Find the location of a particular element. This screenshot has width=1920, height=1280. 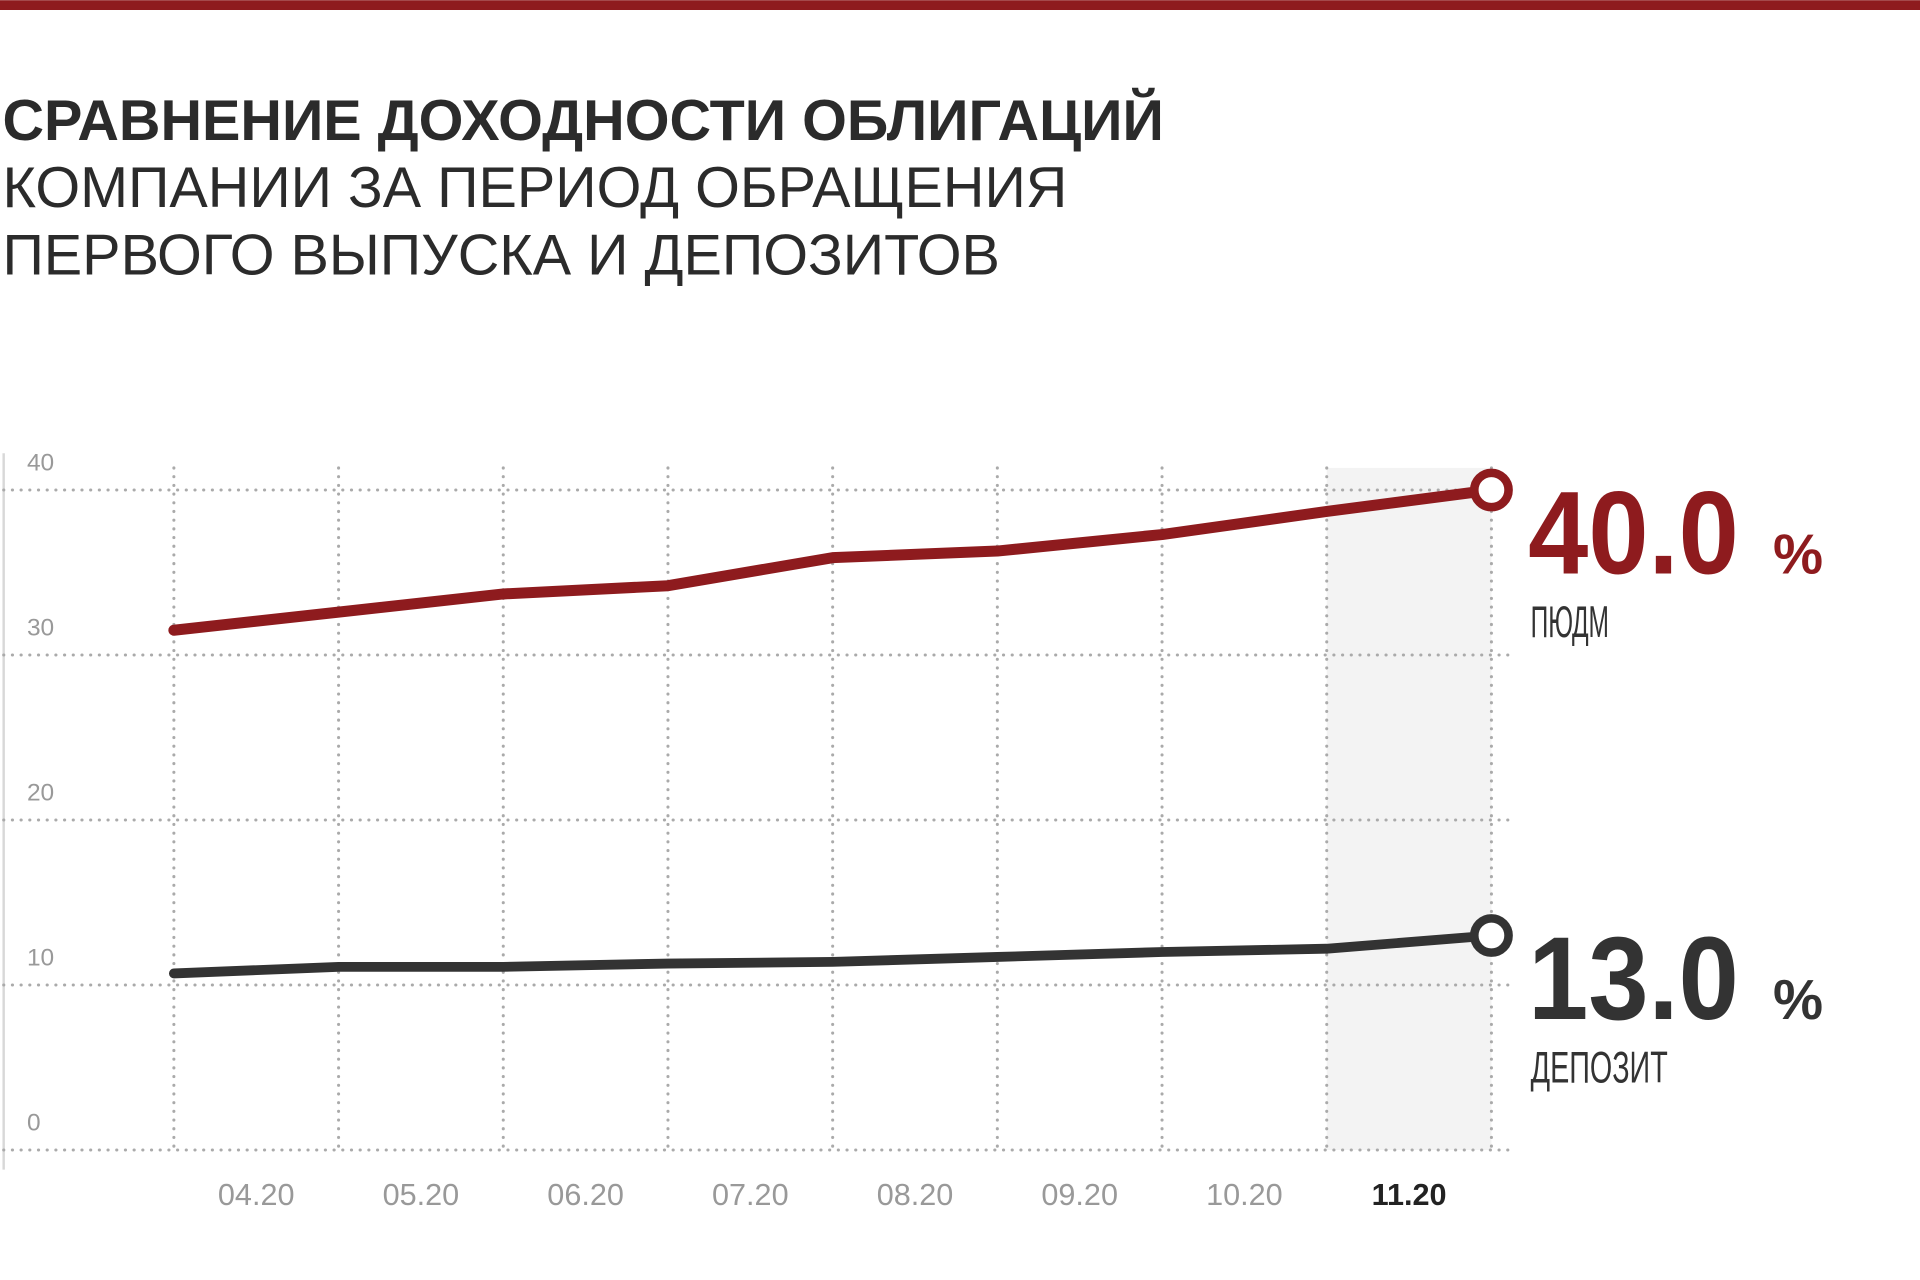

x-tick-label: 06.20 is located at coordinates (585, 1195).